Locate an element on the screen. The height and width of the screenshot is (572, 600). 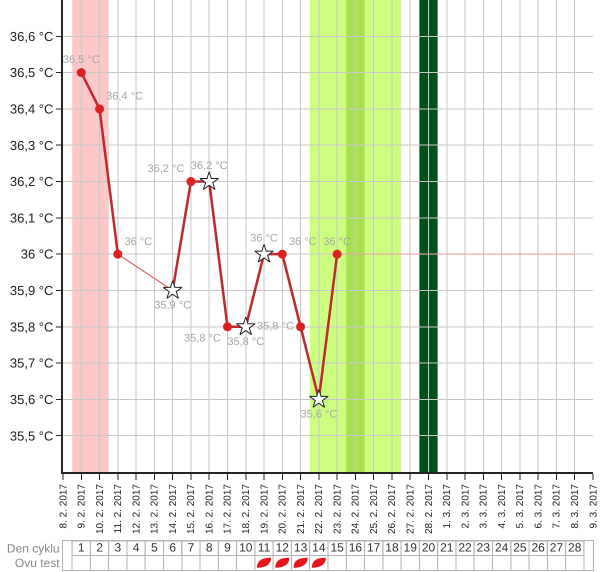
data-label: 23 is located at coordinates (483, 547).